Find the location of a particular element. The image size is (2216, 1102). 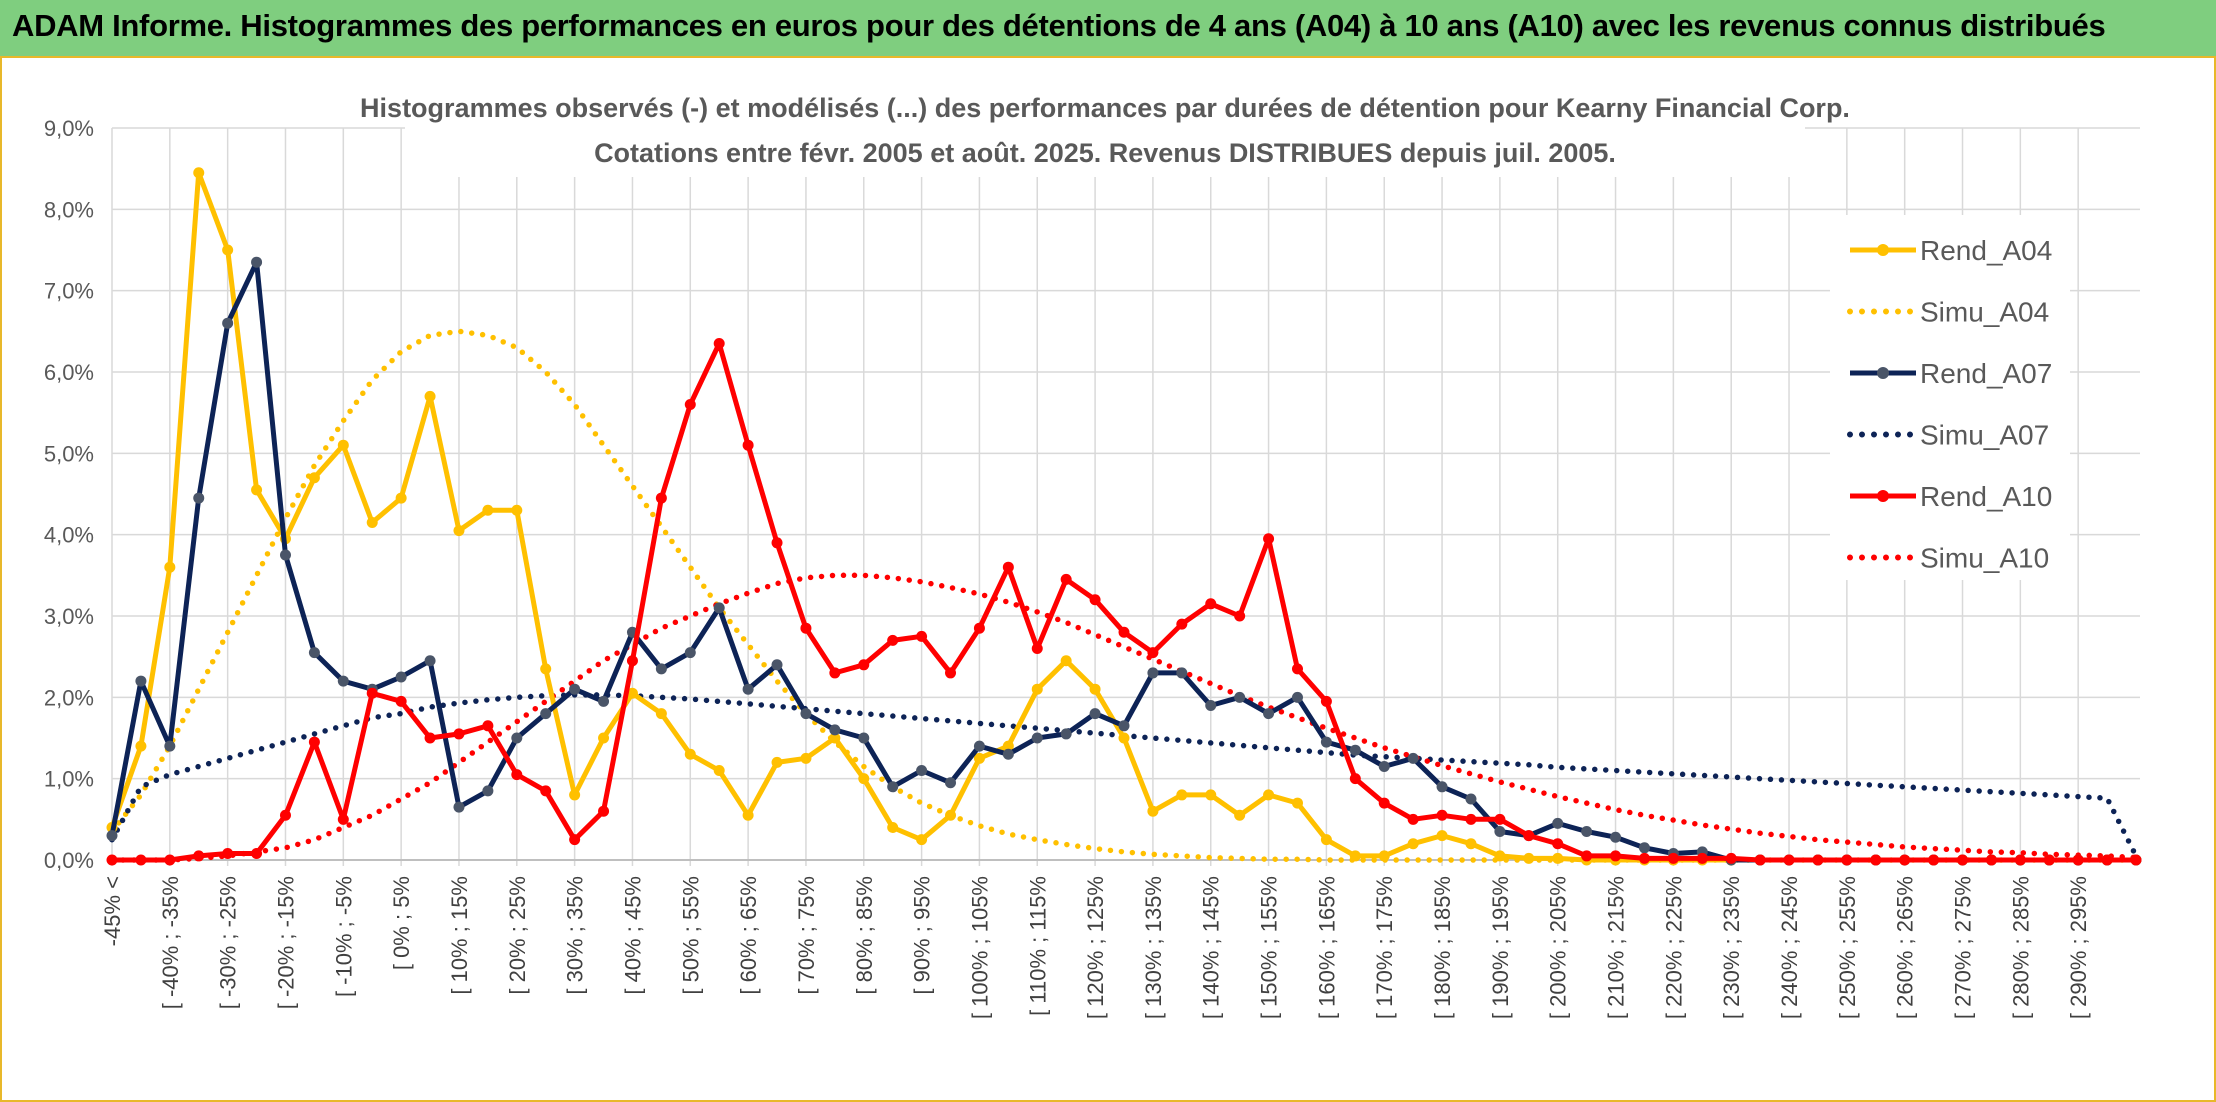

y-tick-label: 5,0% is located at coordinates (69, 453).